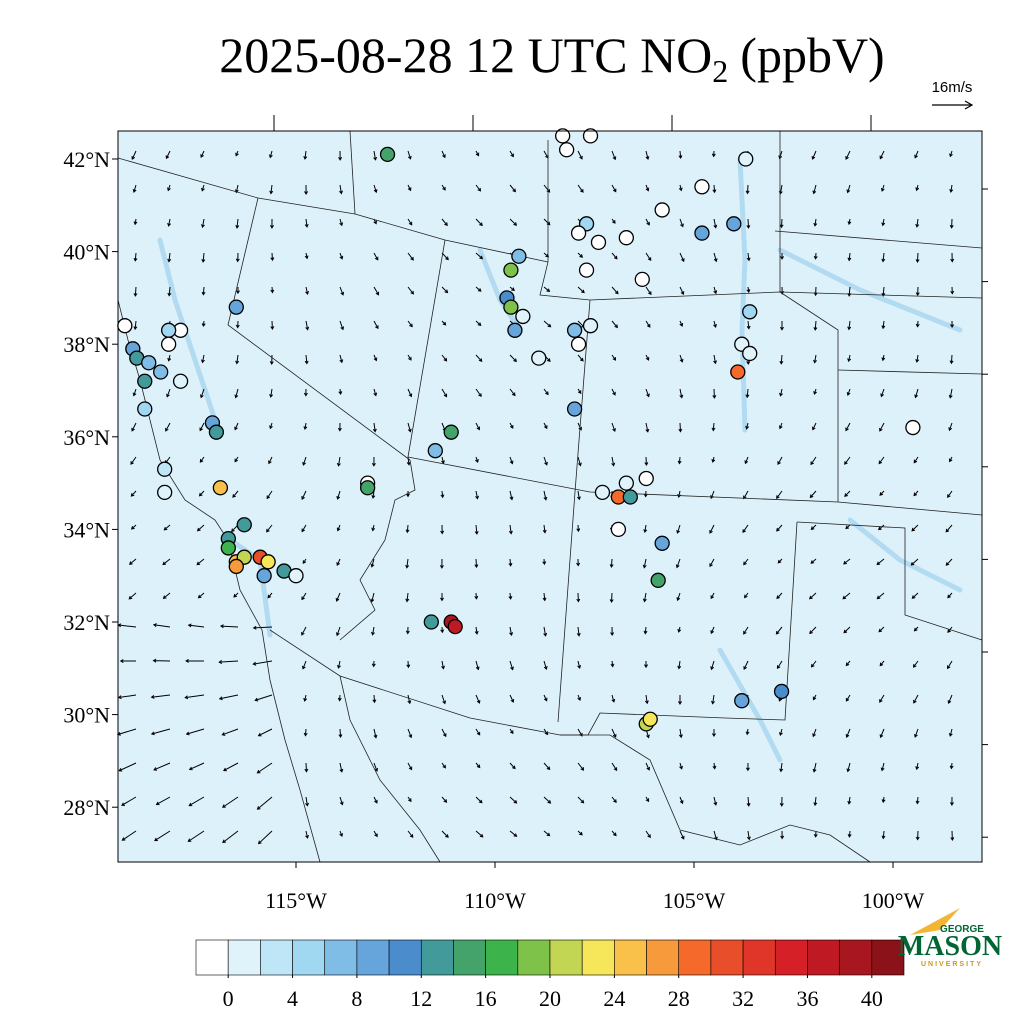 This screenshot has height=1024, width=1024. Describe the element at coordinates (86, 344) in the screenshot. I see `lat-label: 38°N` at that location.